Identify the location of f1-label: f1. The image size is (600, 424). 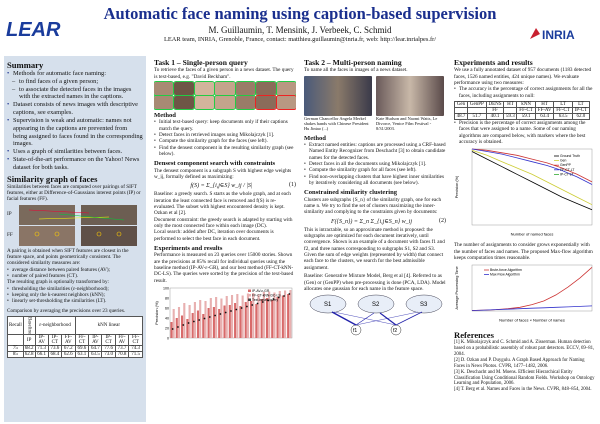
(355, 331).